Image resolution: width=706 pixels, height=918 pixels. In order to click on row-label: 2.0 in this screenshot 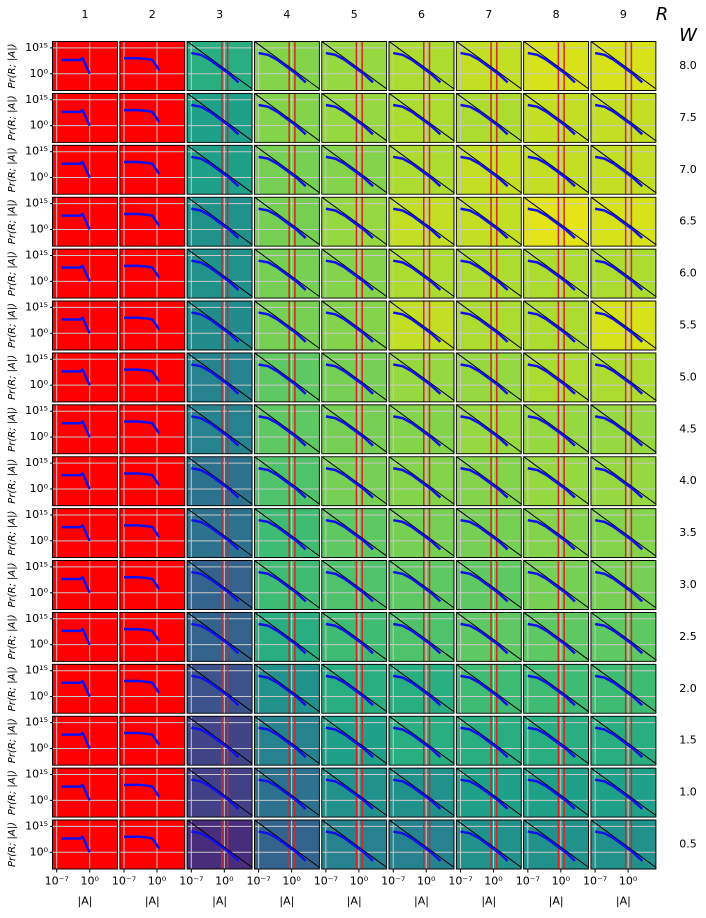, I will do `click(688, 688)`.